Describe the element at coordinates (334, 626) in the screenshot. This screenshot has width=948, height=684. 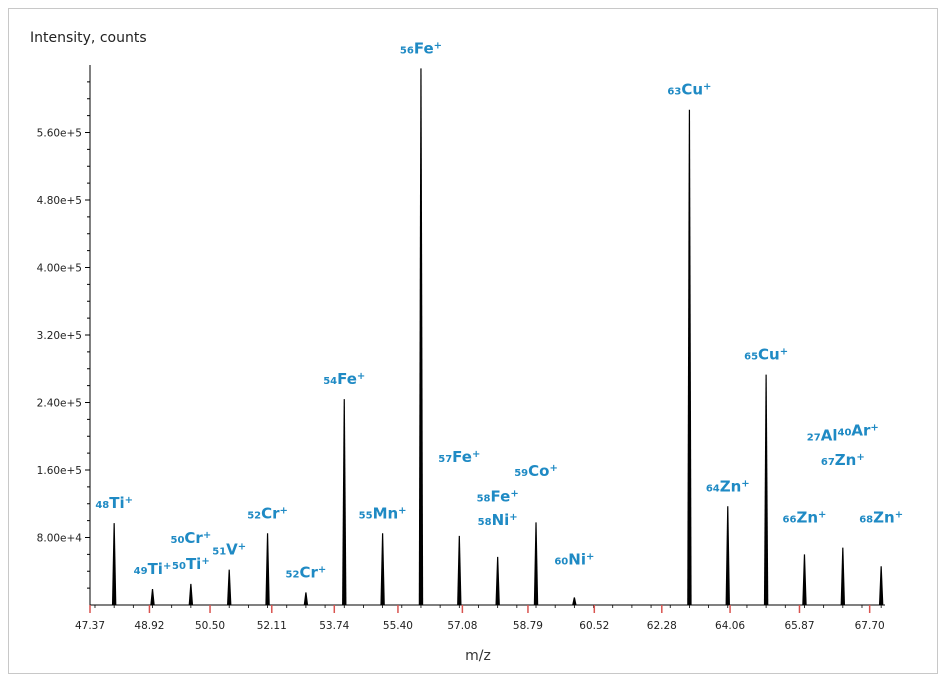
I see `x-tick-label: 53.74` at that location.